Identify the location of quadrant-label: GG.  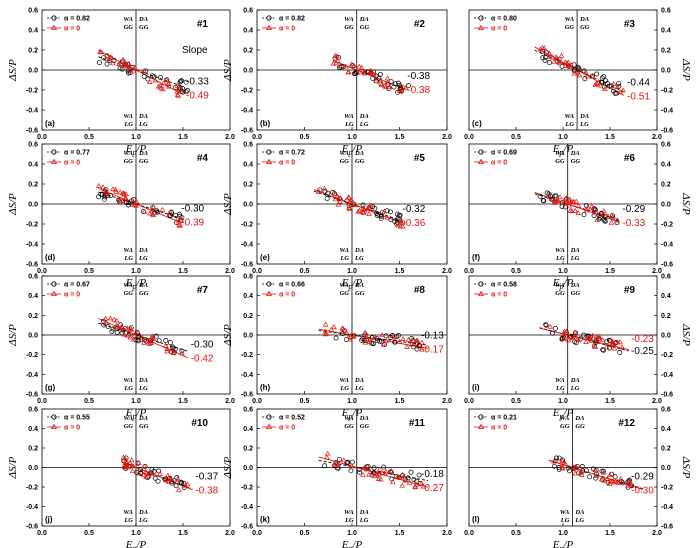
(560, 161).